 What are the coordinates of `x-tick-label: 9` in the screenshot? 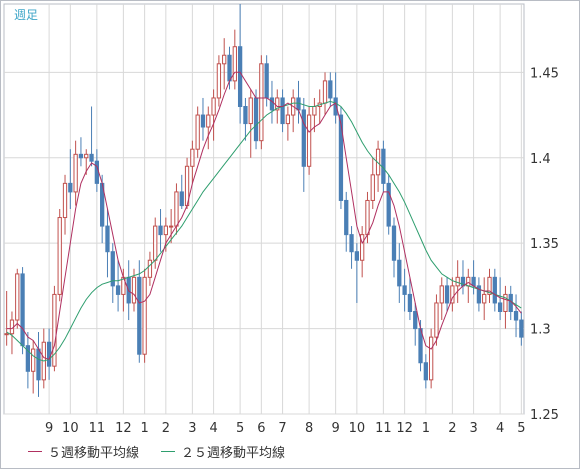 It's located at (335, 428).